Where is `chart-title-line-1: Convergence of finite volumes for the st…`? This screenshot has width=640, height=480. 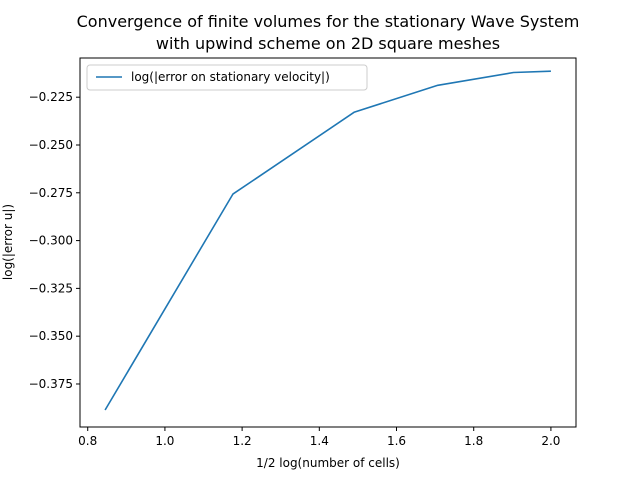
chart-title-line-1: Convergence of finite volumes for the st… is located at coordinates (328, 21).